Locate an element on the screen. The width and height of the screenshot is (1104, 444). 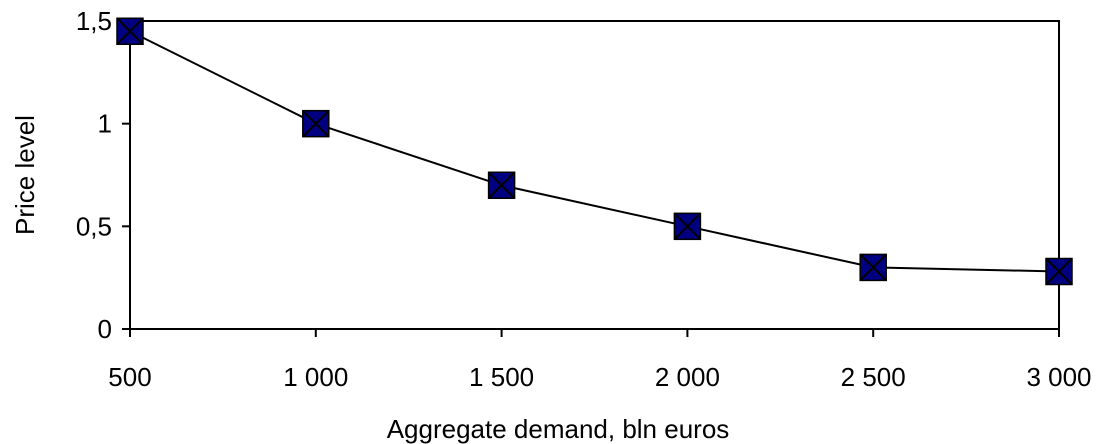
y-axis: 0 0,5 1 1,5 is located at coordinates (103, 175).